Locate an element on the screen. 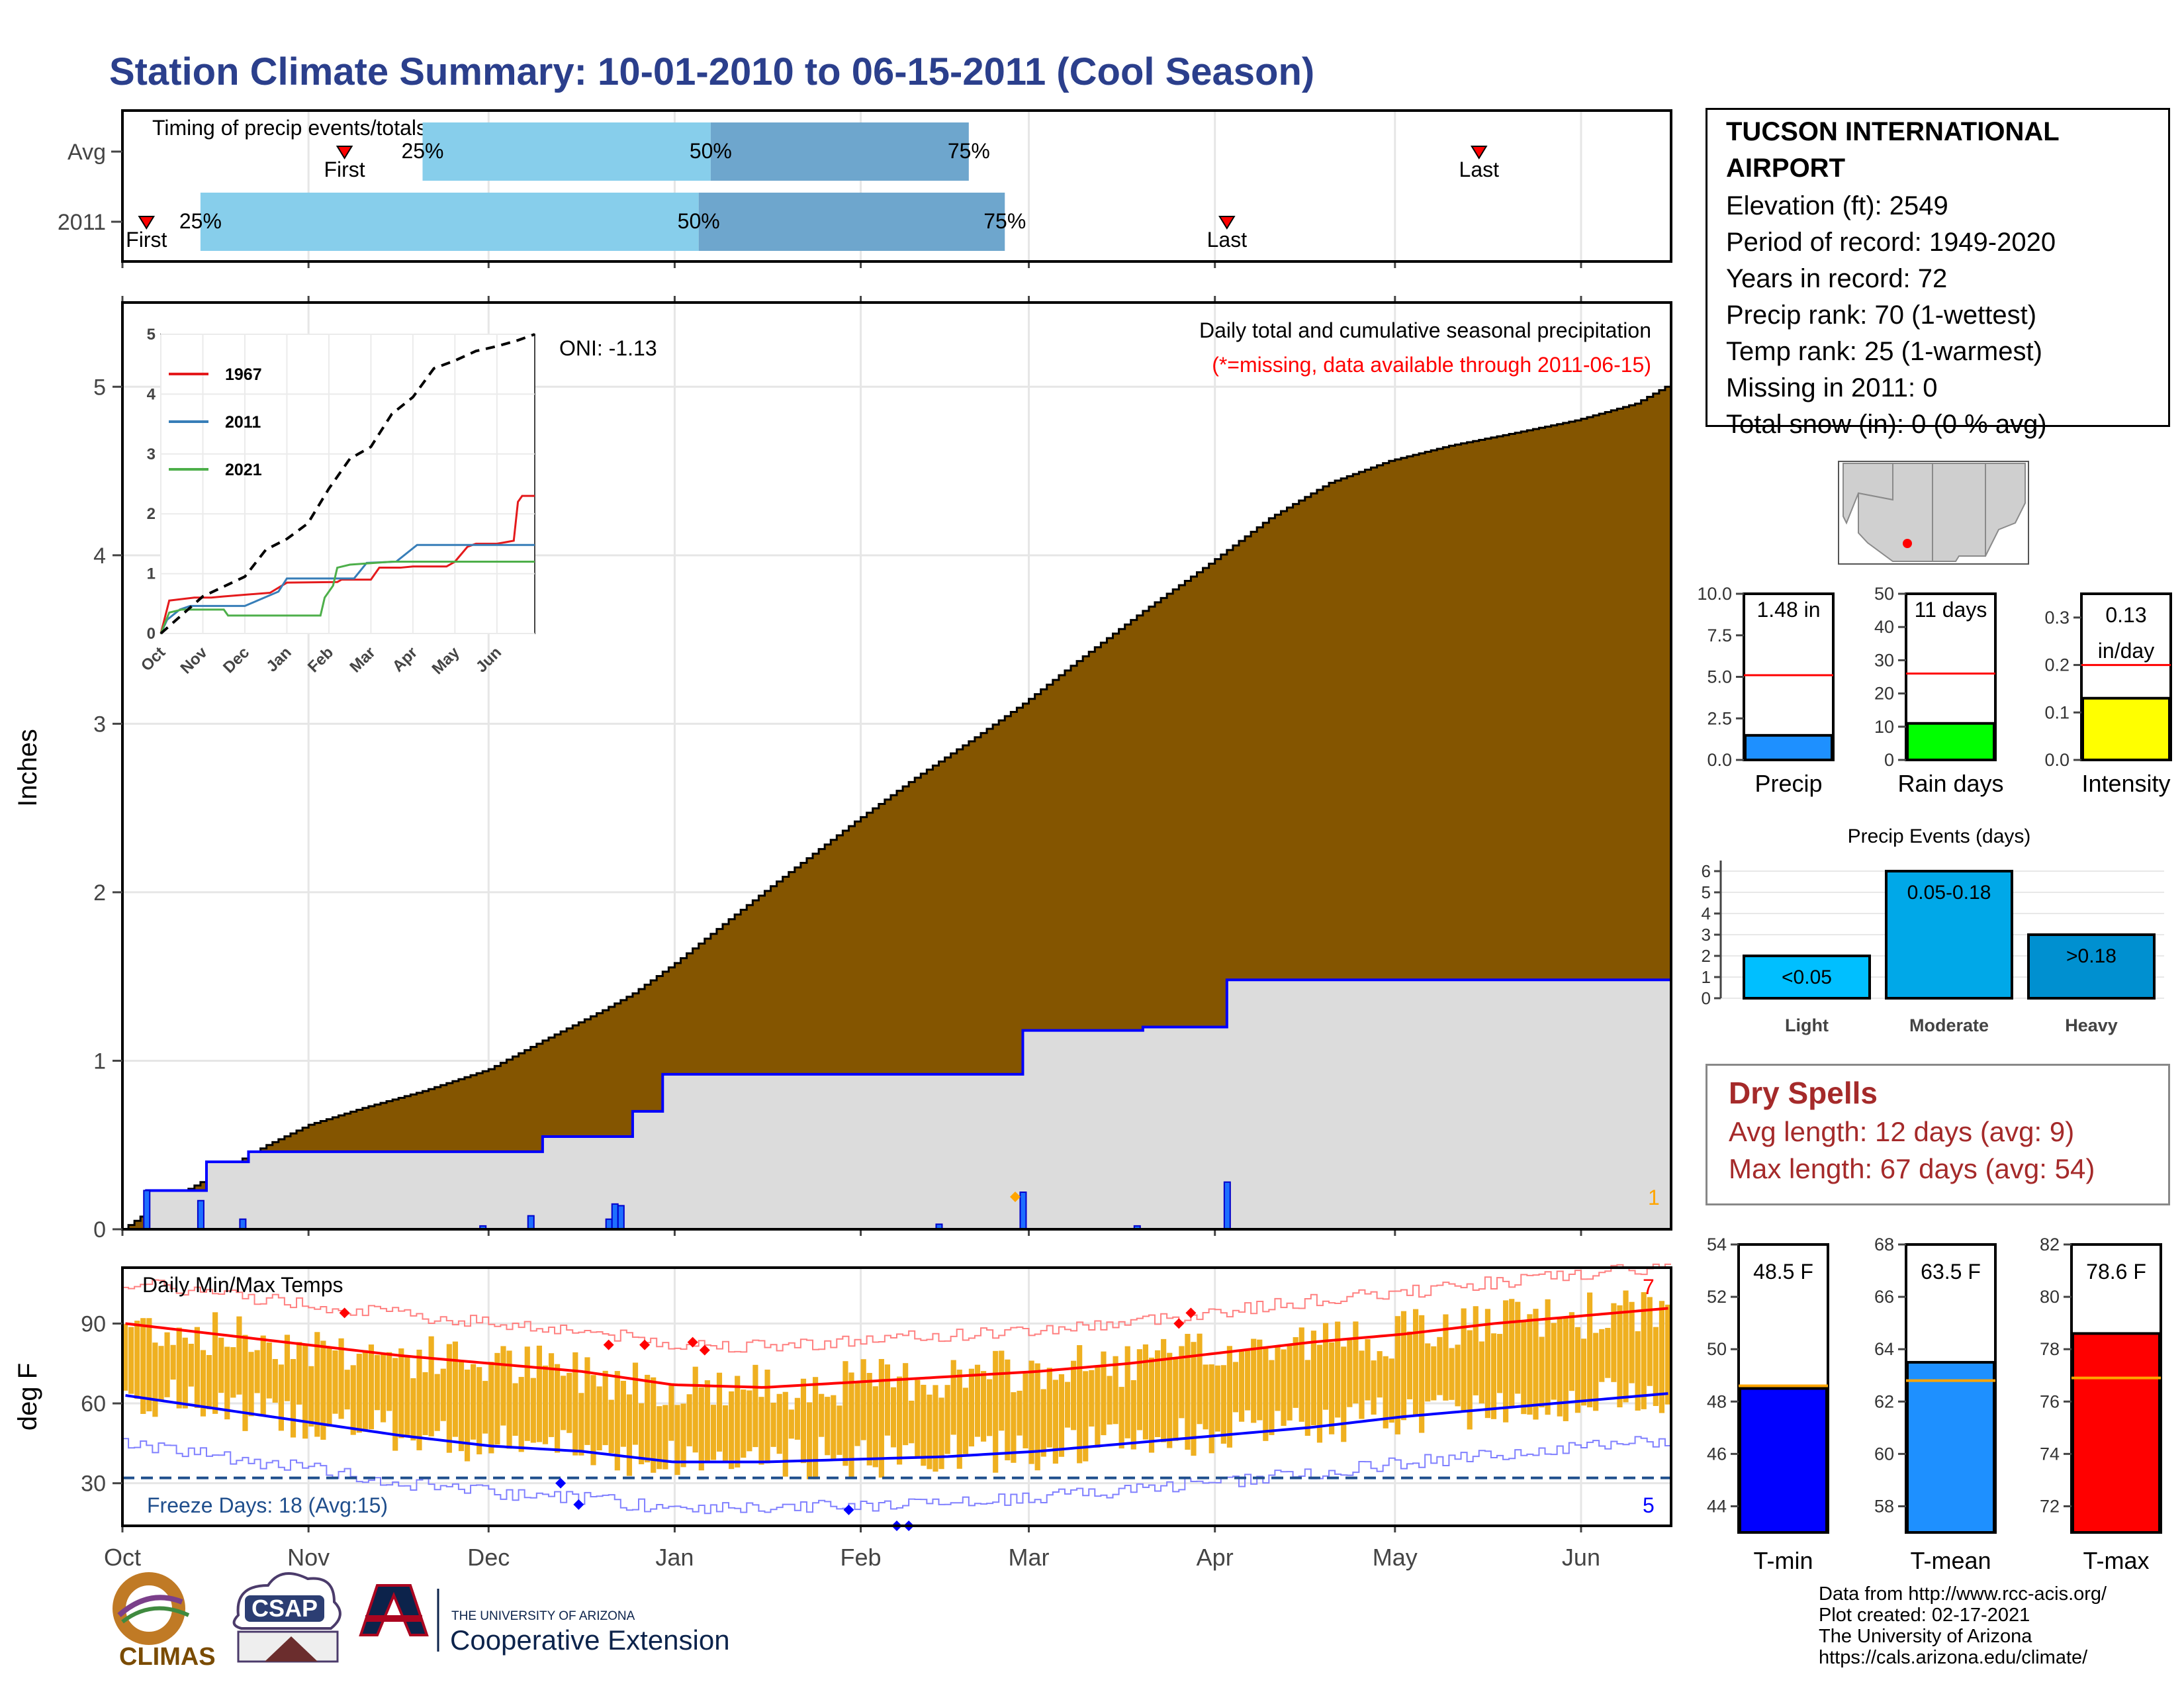  temp-y-tick-label: 30 is located at coordinates (93, 1484).